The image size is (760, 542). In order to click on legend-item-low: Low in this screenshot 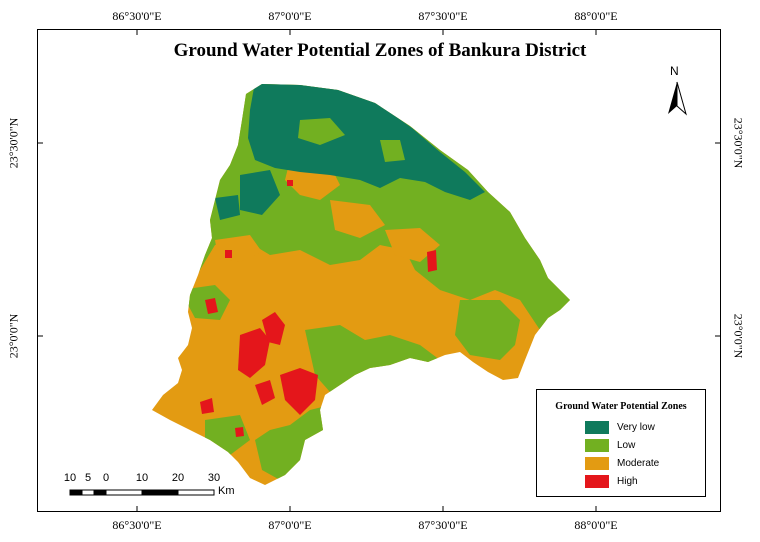, I will do `click(610, 445)`.